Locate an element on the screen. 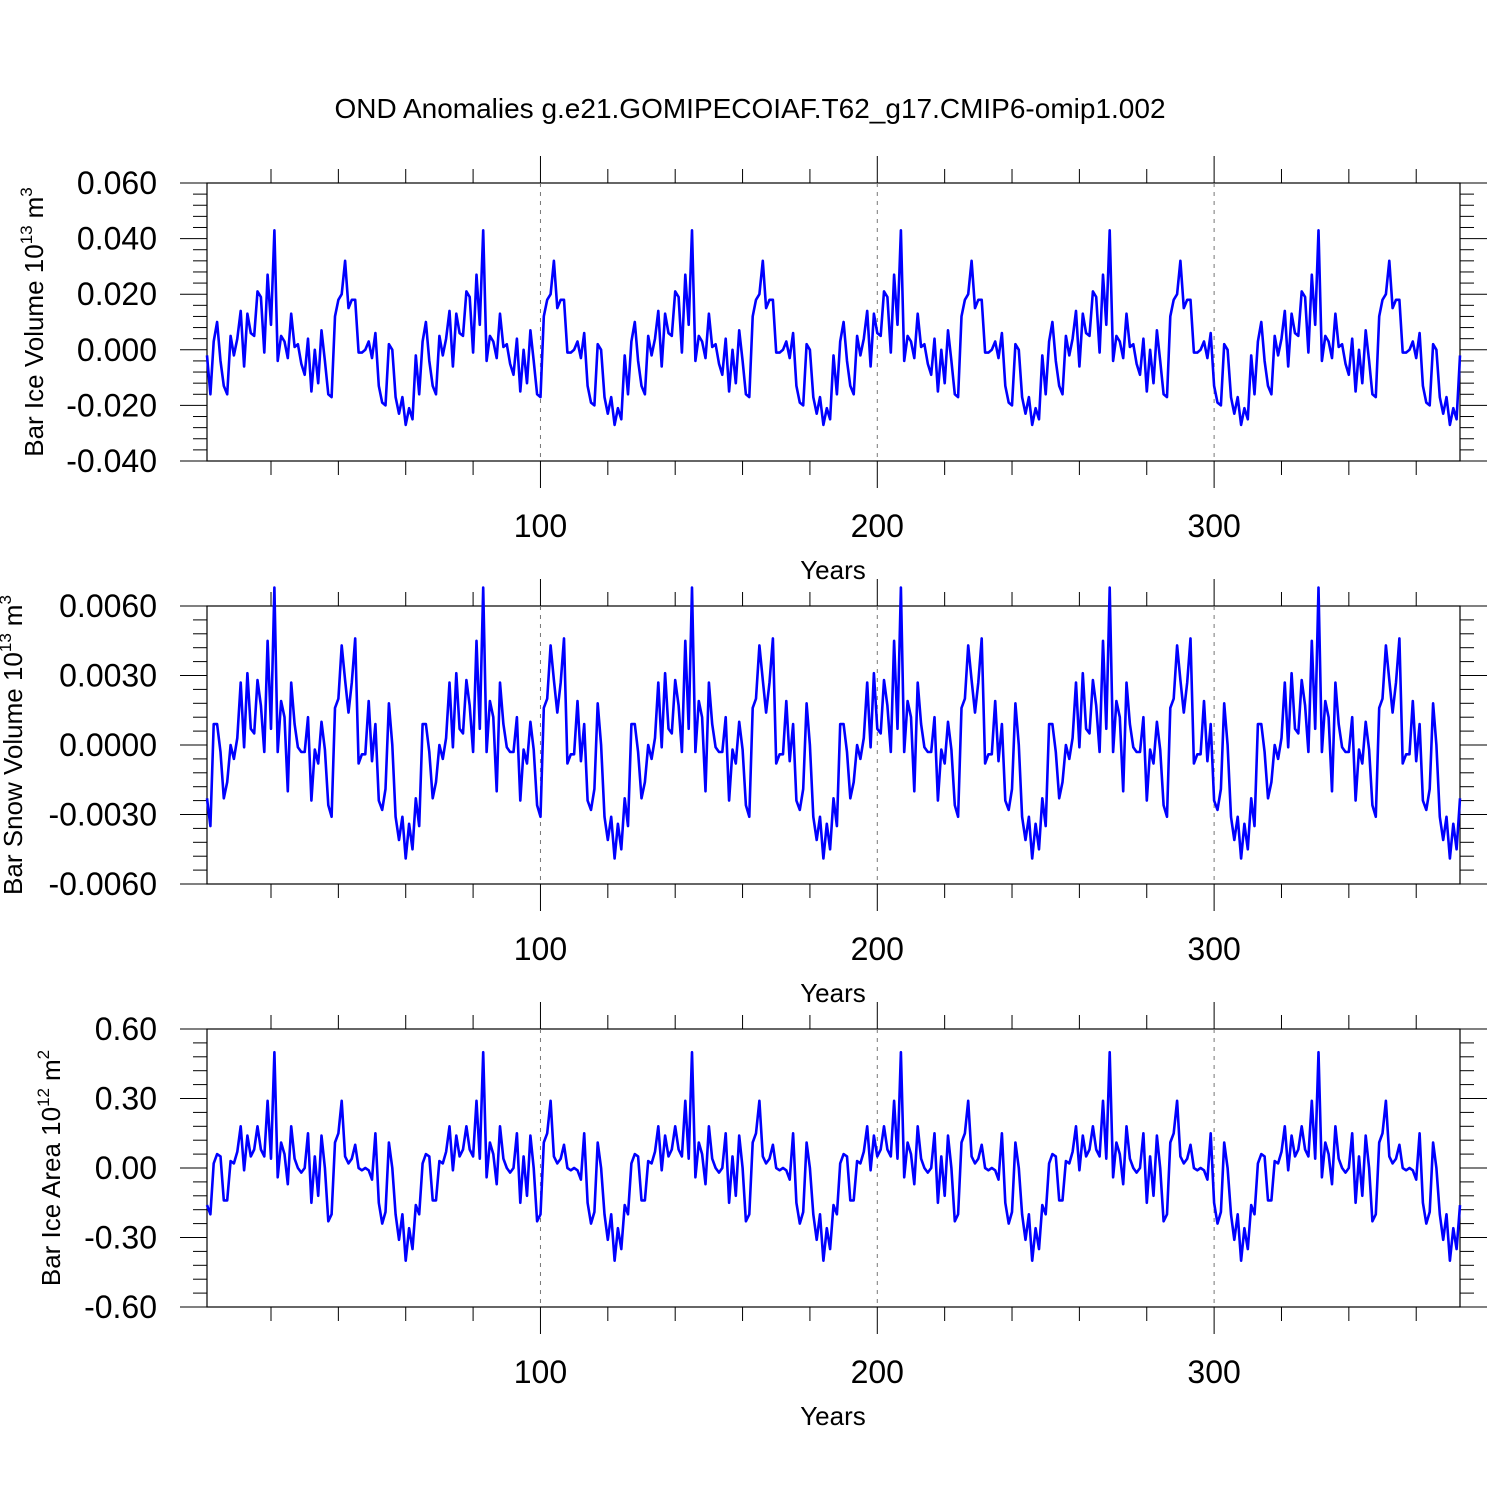 This screenshot has width=1500, height=1500. y-tick-label: 0.00 is located at coordinates (126, 1168).